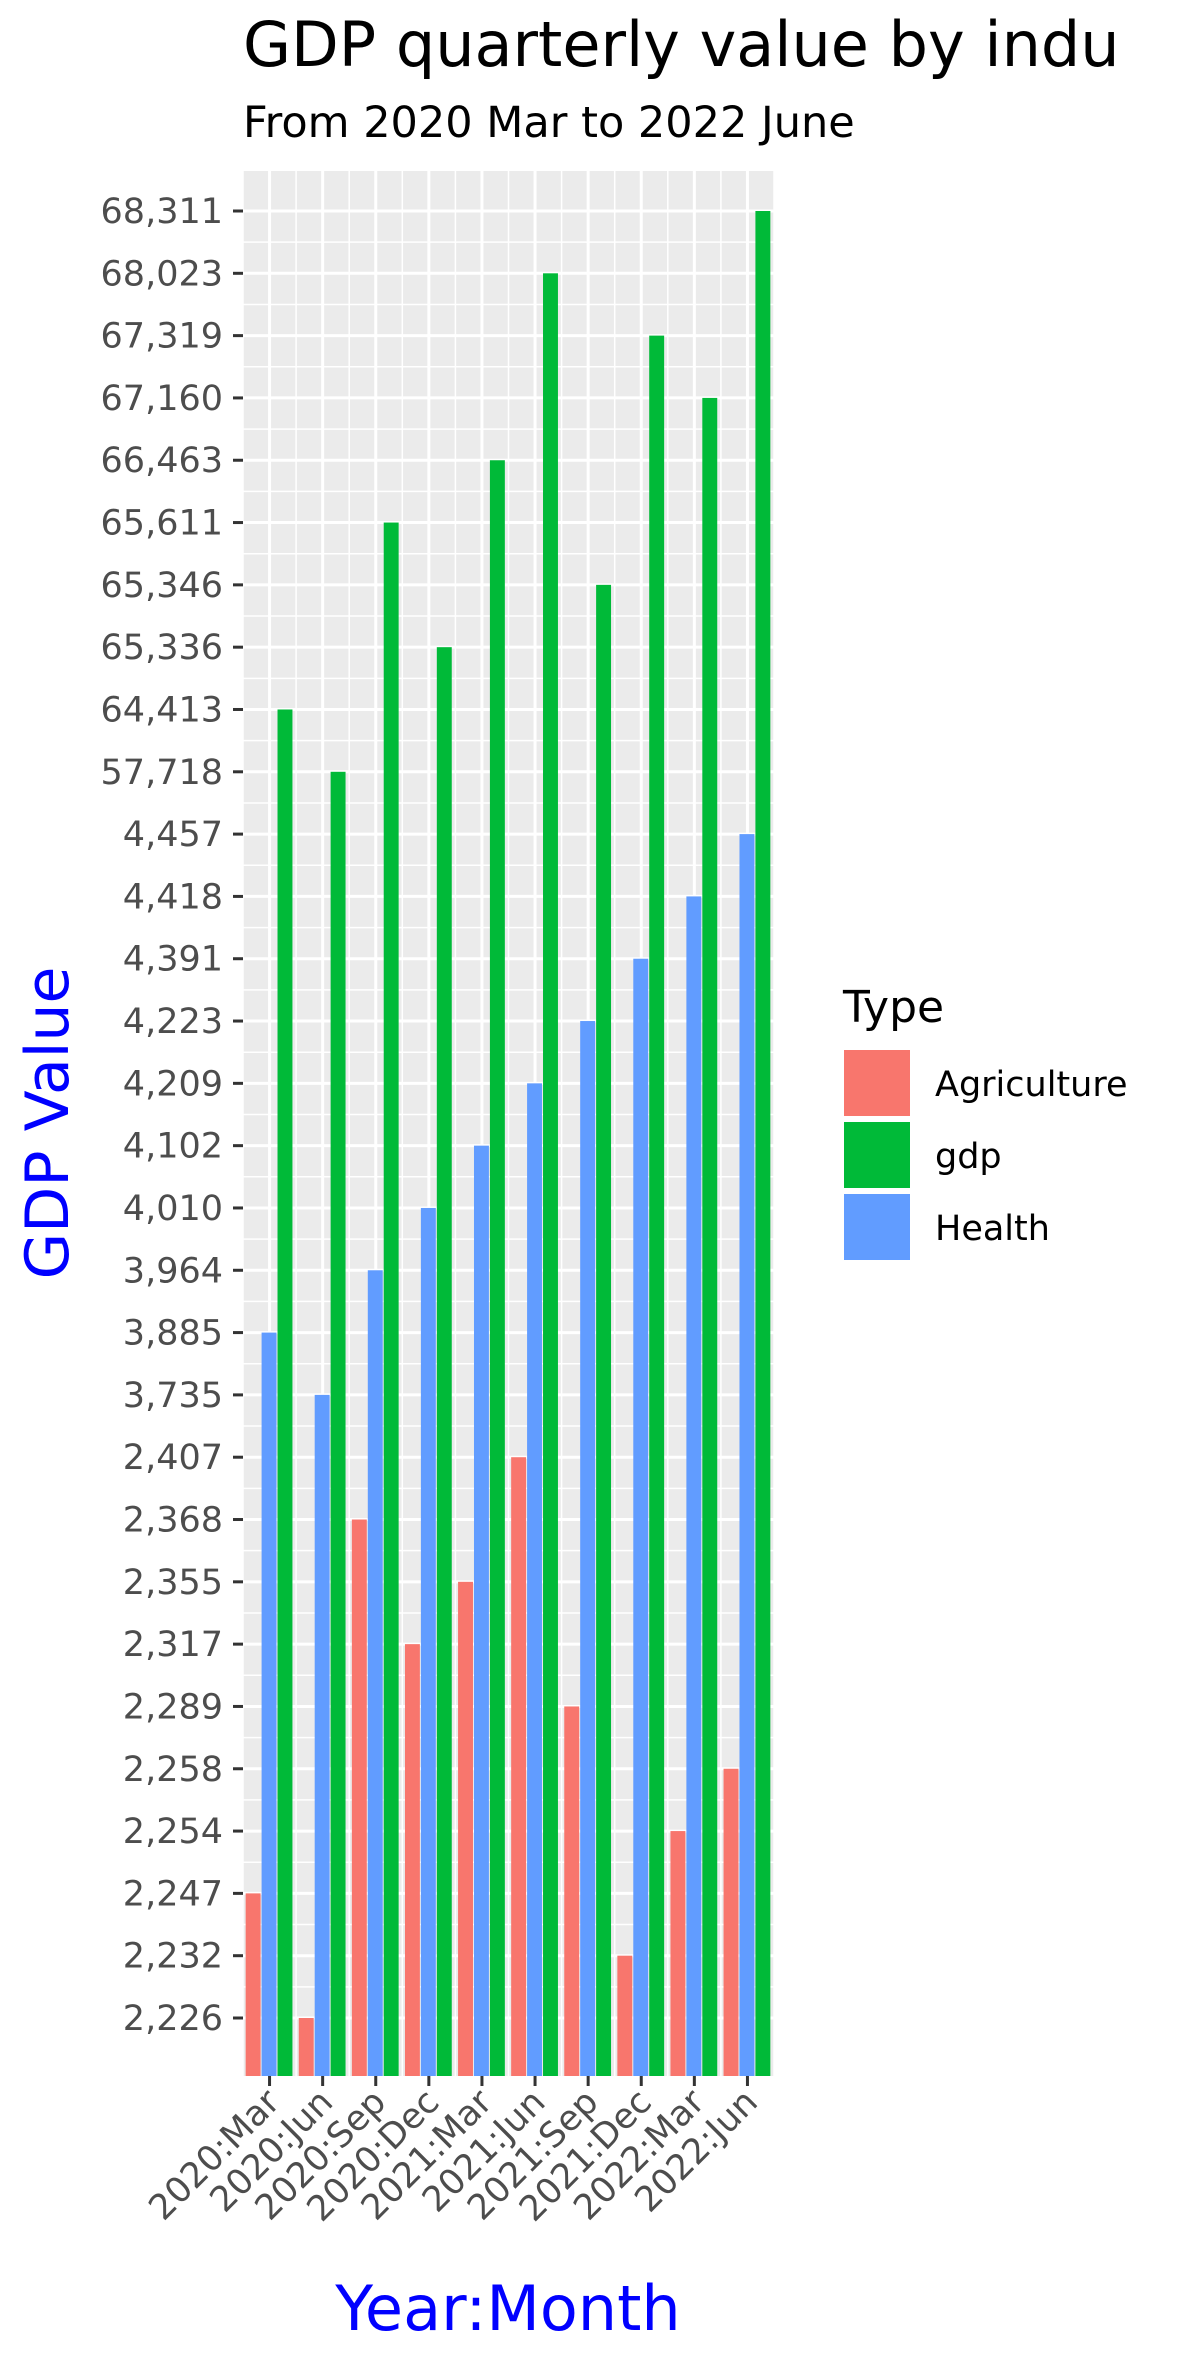  Describe the element at coordinates (549, 123) in the screenshot. I see `chart-subtitle: From 2020 Mar to 2022 June` at that location.